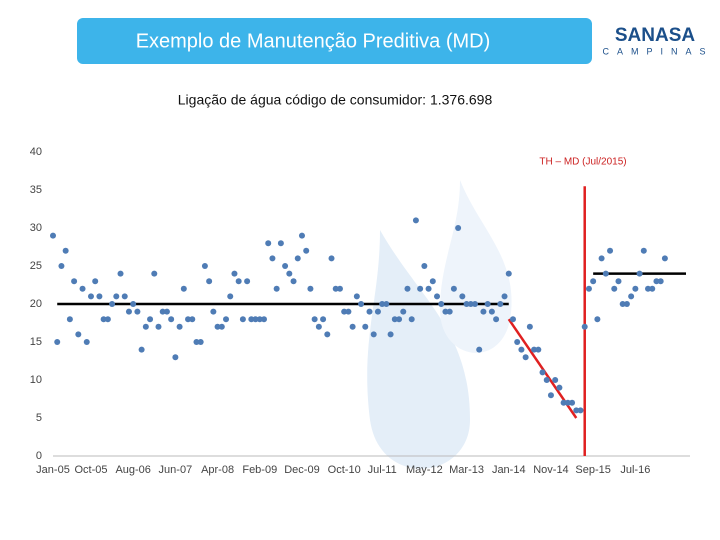 Image resolution: width=720 pixels, height=540 pixels. I want to click on annotation: TH – MD (Jul/2015), so click(582, 162).